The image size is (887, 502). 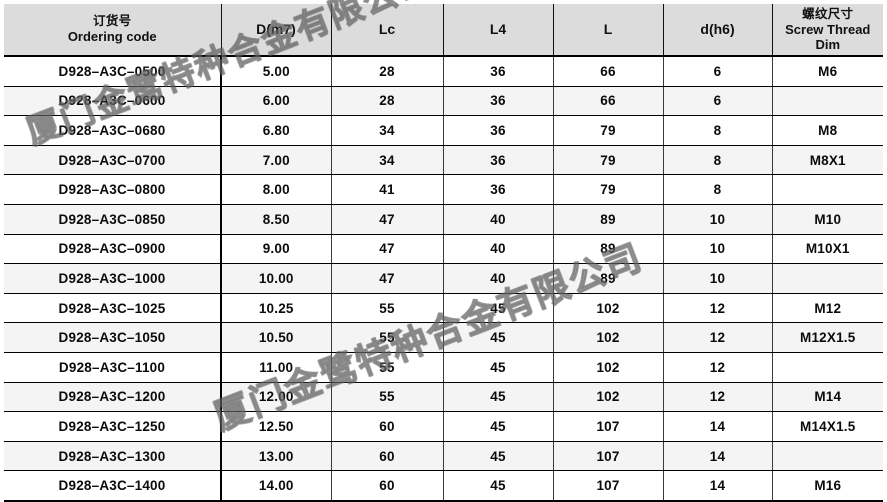 I want to click on column-header-l4-label: L4, so click(x=498, y=29).